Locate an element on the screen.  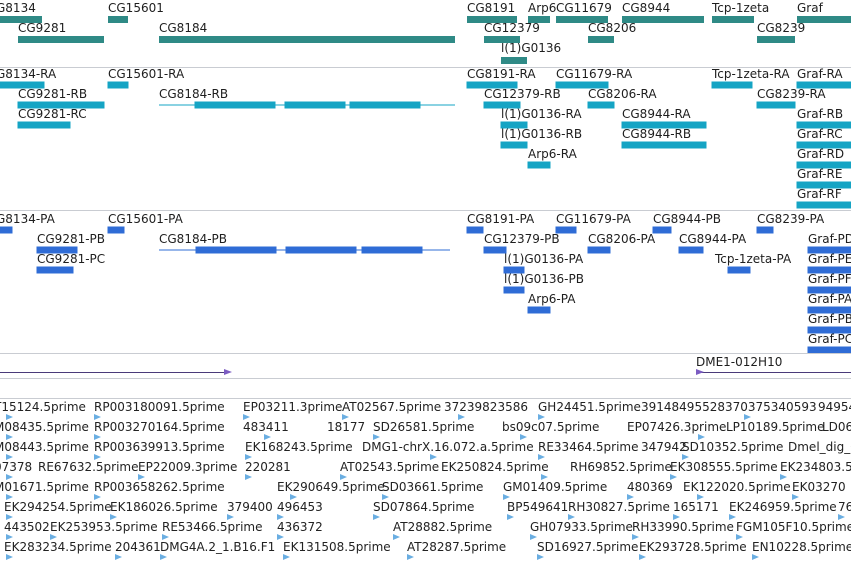
protein-label: G8134-PA is located at coordinates (27, 219).